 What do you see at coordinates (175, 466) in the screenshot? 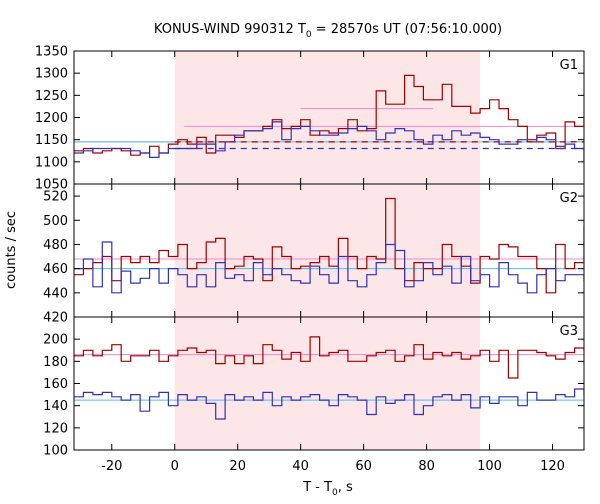
I see `x-tick-label: 0` at bounding box center [175, 466].